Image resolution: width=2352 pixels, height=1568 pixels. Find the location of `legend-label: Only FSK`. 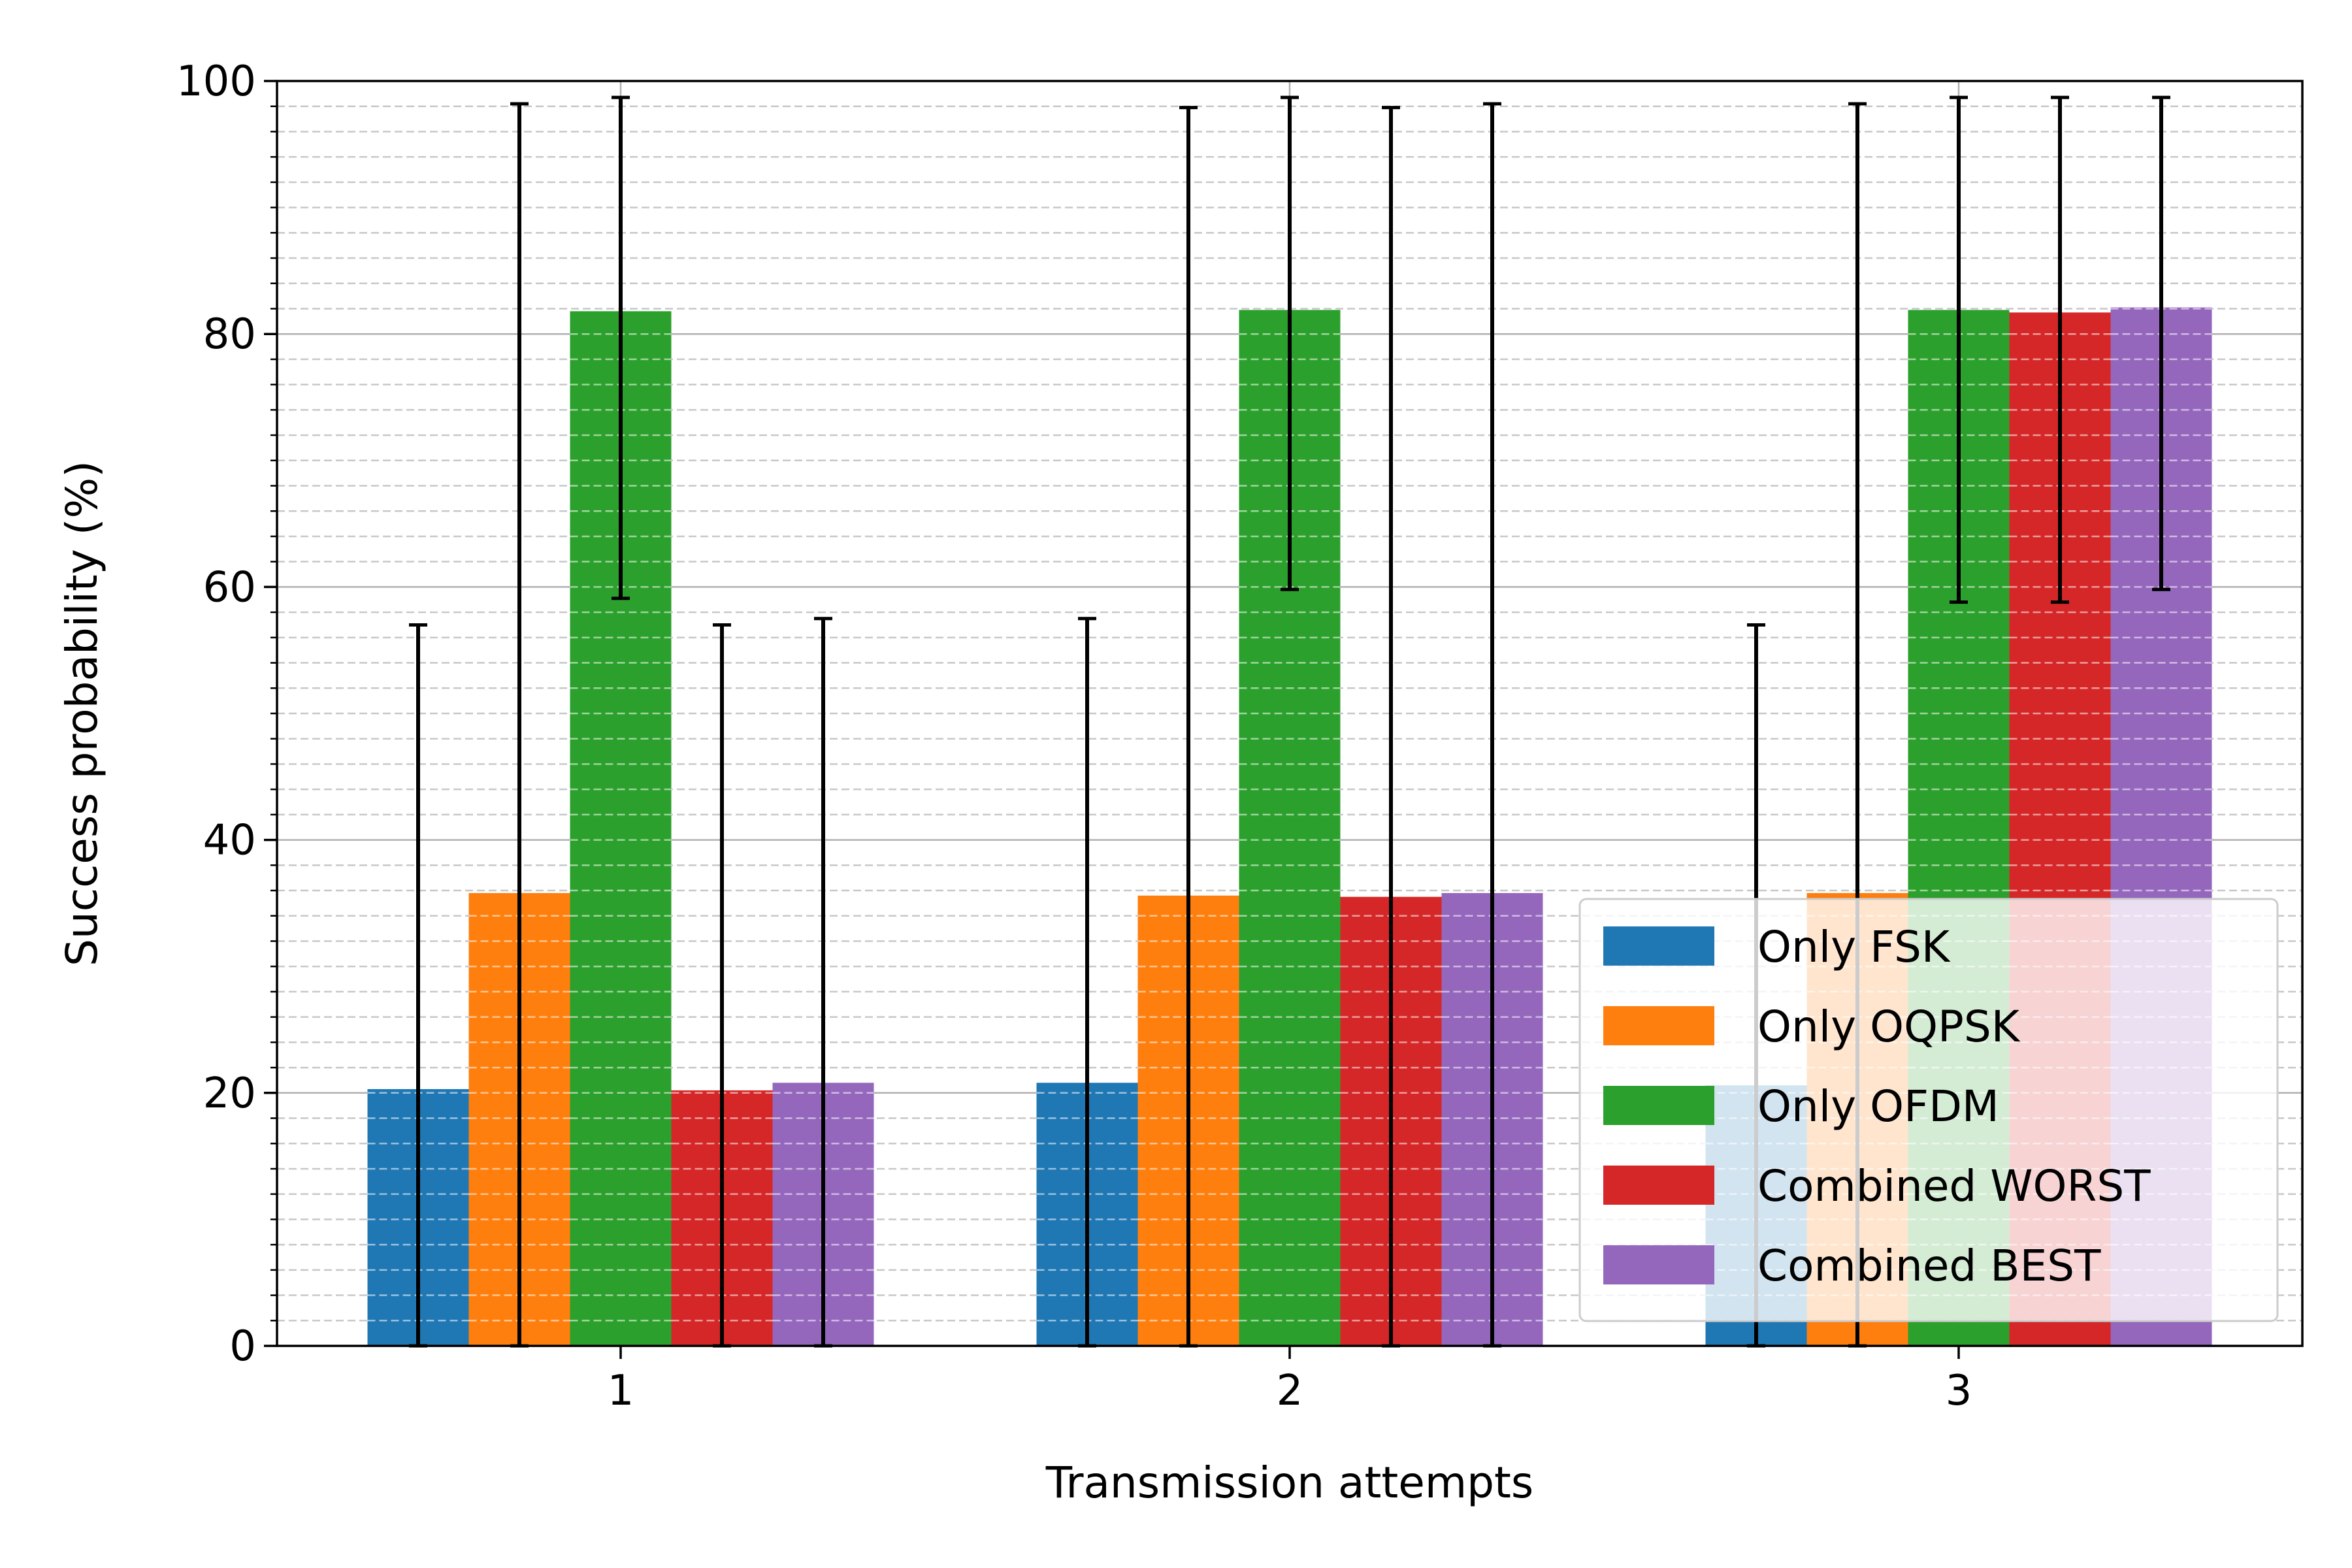

legend-label: Only FSK is located at coordinates (1854, 947).